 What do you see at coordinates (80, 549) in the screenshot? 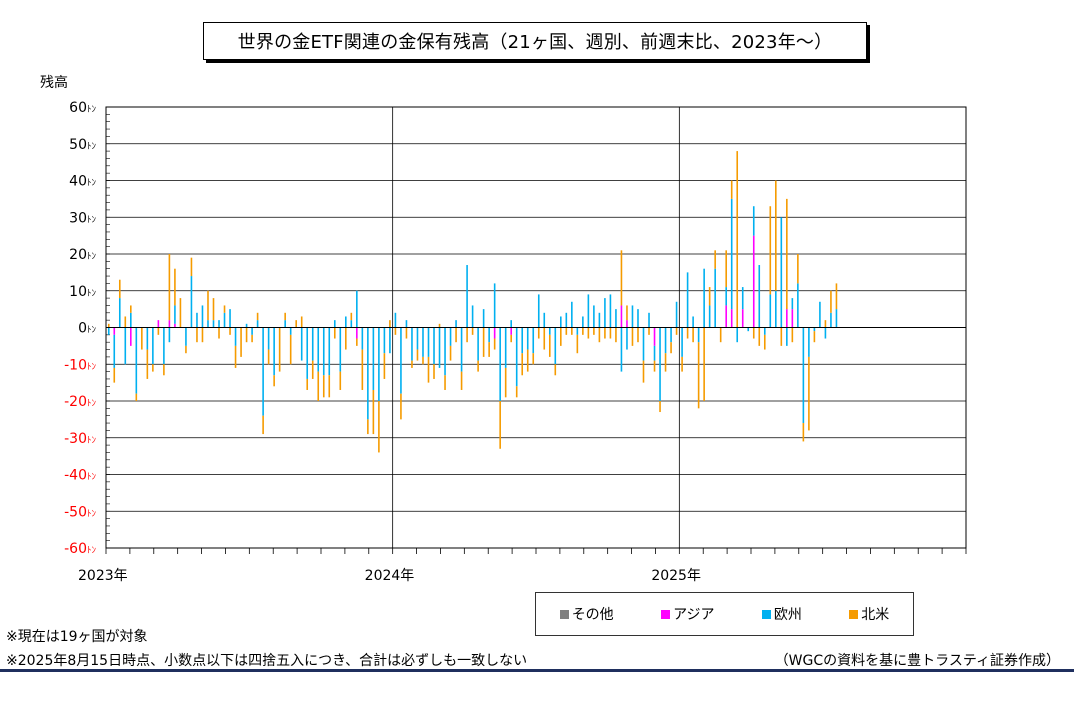
I see `y-tick-label: -60ﾄﾝ` at bounding box center [80, 549].